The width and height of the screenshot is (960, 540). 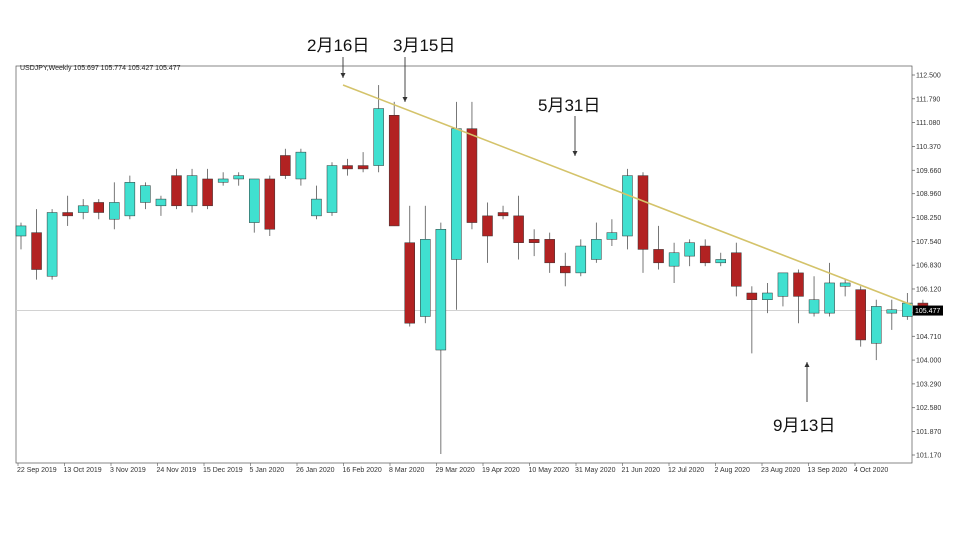 What do you see at coordinates (455, 470) in the screenshot?
I see `x-tick-label: 29 Mar 2020` at bounding box center [455, 470].